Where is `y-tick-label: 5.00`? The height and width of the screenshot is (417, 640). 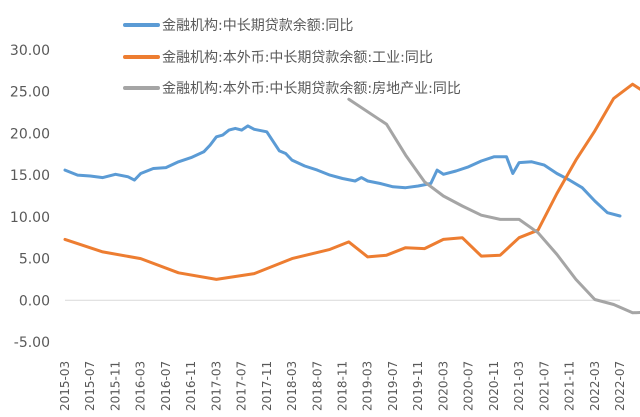 y-tick-label: 5.00 is located at coordinates (34, 260).